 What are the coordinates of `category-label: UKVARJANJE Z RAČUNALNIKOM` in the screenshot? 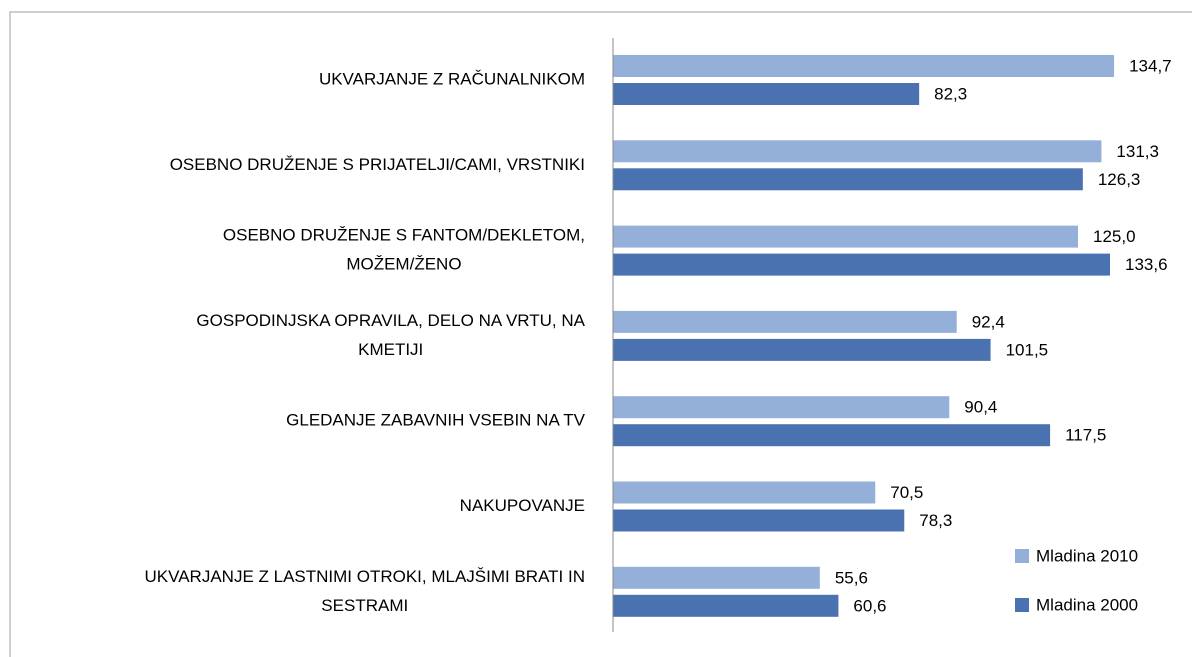 It's located at (452, 78).